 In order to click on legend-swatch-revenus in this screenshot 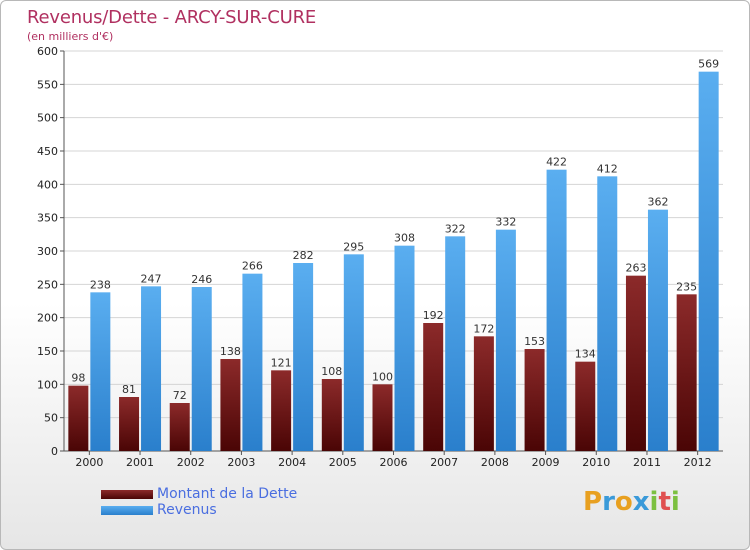, I will do `click(127, 510)`.